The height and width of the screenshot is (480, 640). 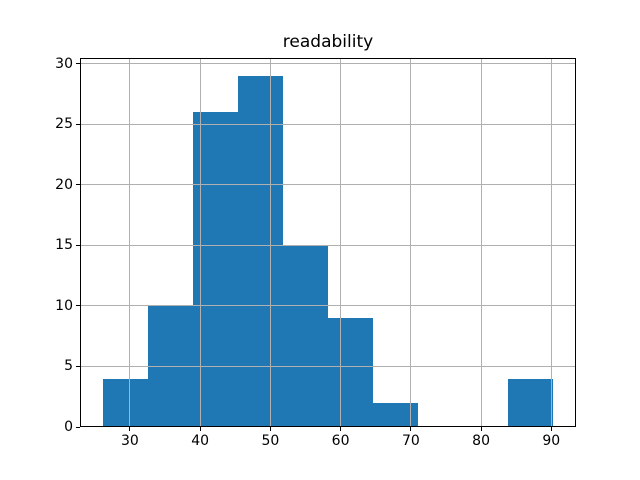 What do you see at coordinates (64, 305) in the screenshot?
I see `y-tick-label: 10` at bounding box center [64, 305].